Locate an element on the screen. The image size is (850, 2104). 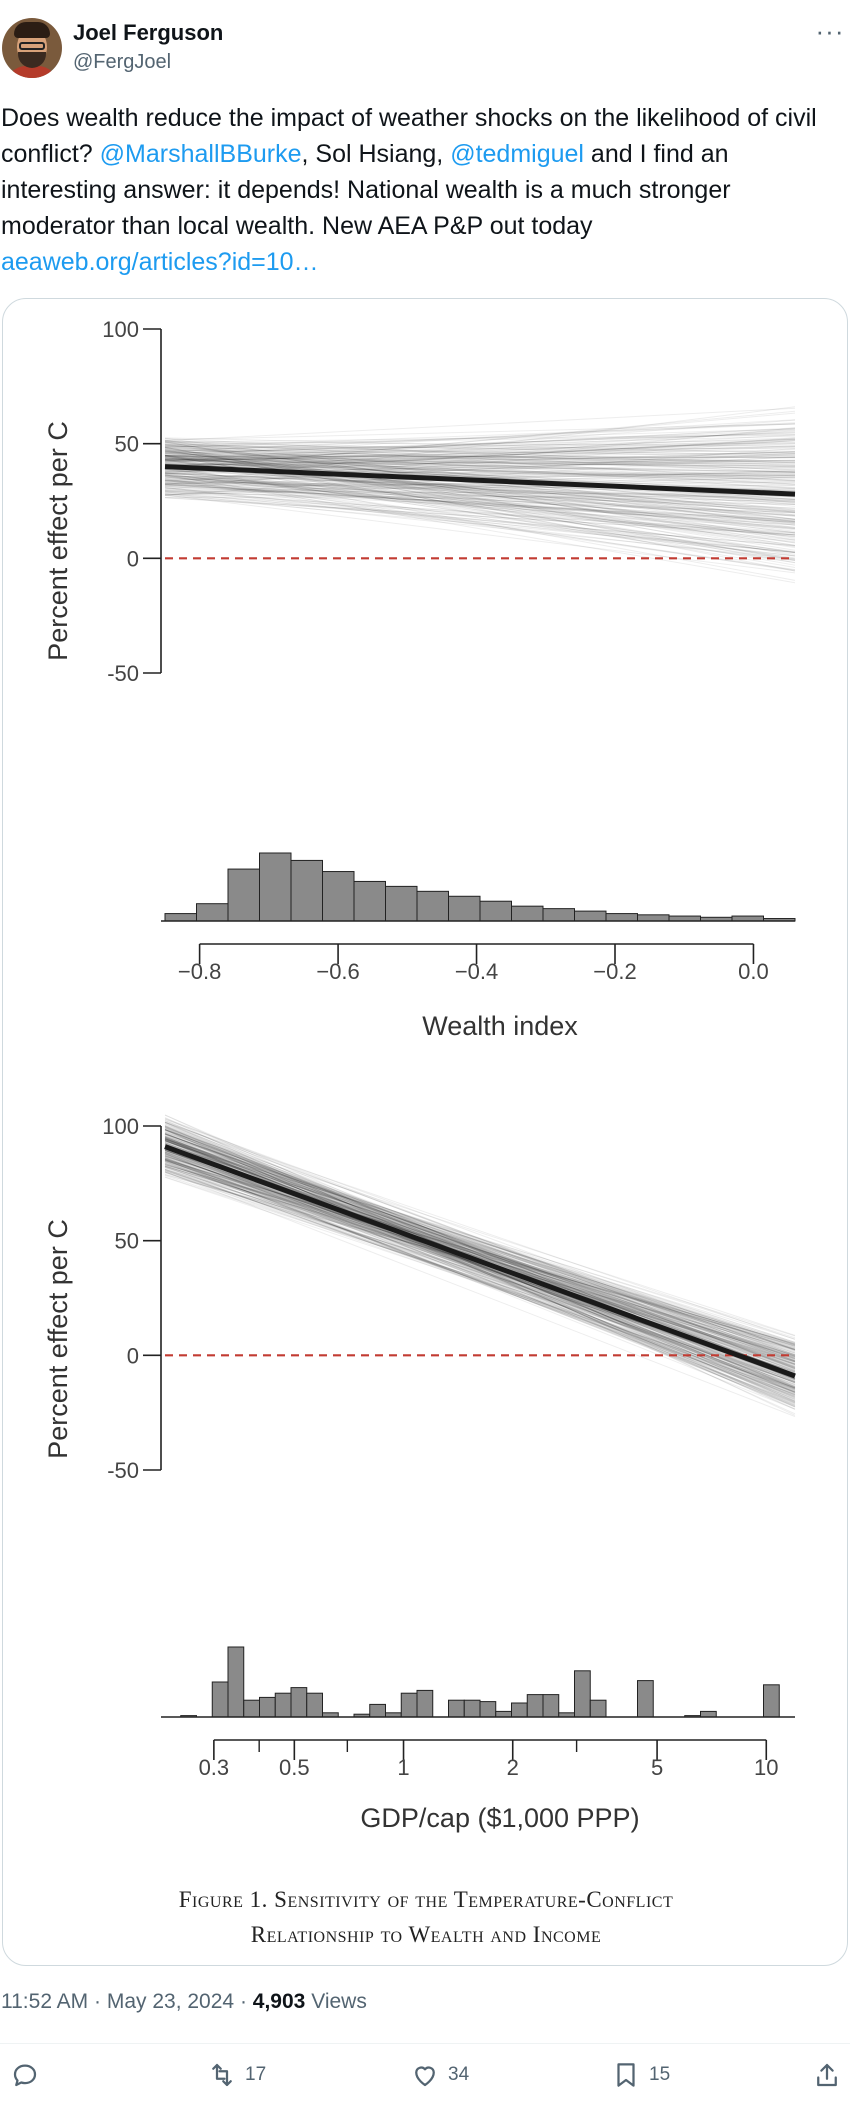
avatar is located at coordinates (32, 48).